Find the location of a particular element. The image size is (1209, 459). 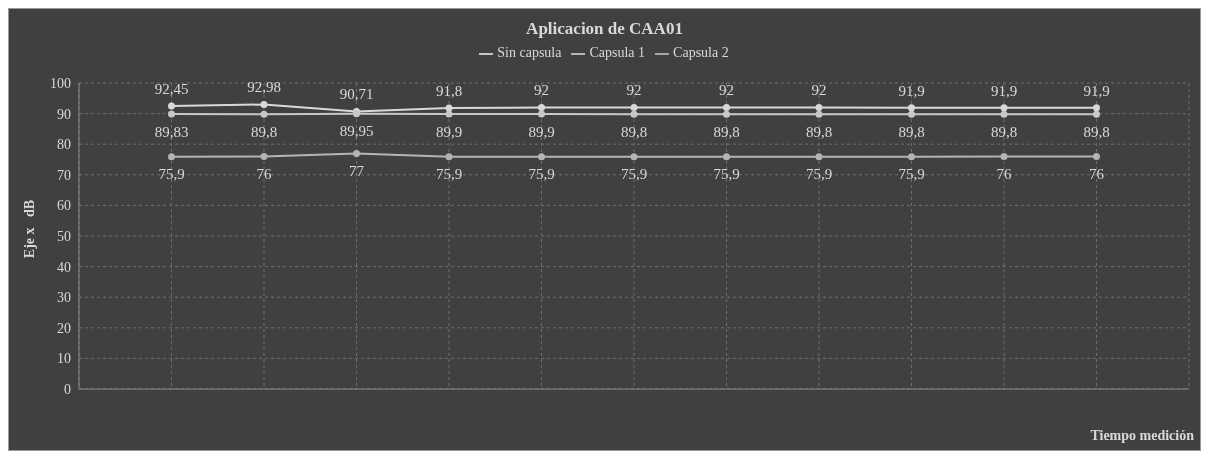

y-tick-label: 0 is located at coordinates (67, 389).